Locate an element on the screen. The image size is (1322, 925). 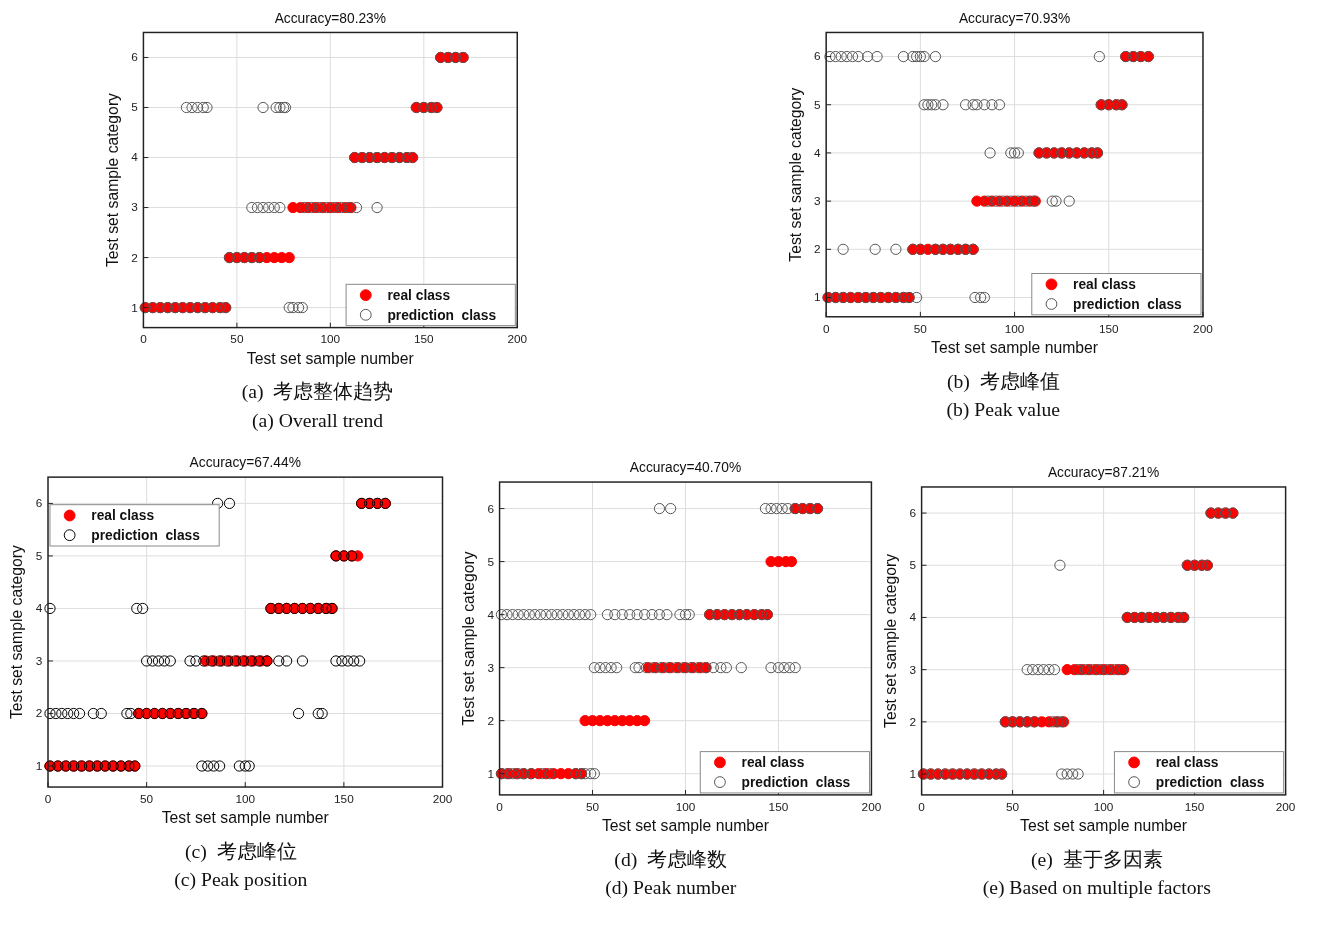
text: (e) 基于多因素 is located at coordinates (1096, 859).